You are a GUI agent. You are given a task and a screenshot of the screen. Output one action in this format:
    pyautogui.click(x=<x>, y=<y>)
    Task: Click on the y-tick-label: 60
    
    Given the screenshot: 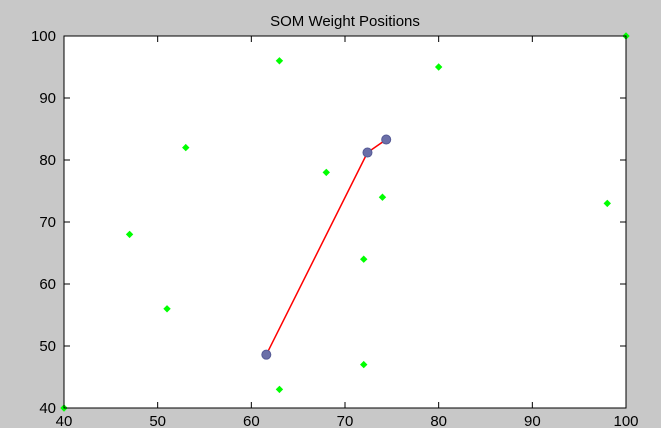 What is the action you would take?
    pyautogui.click(x=47, y=284)
    